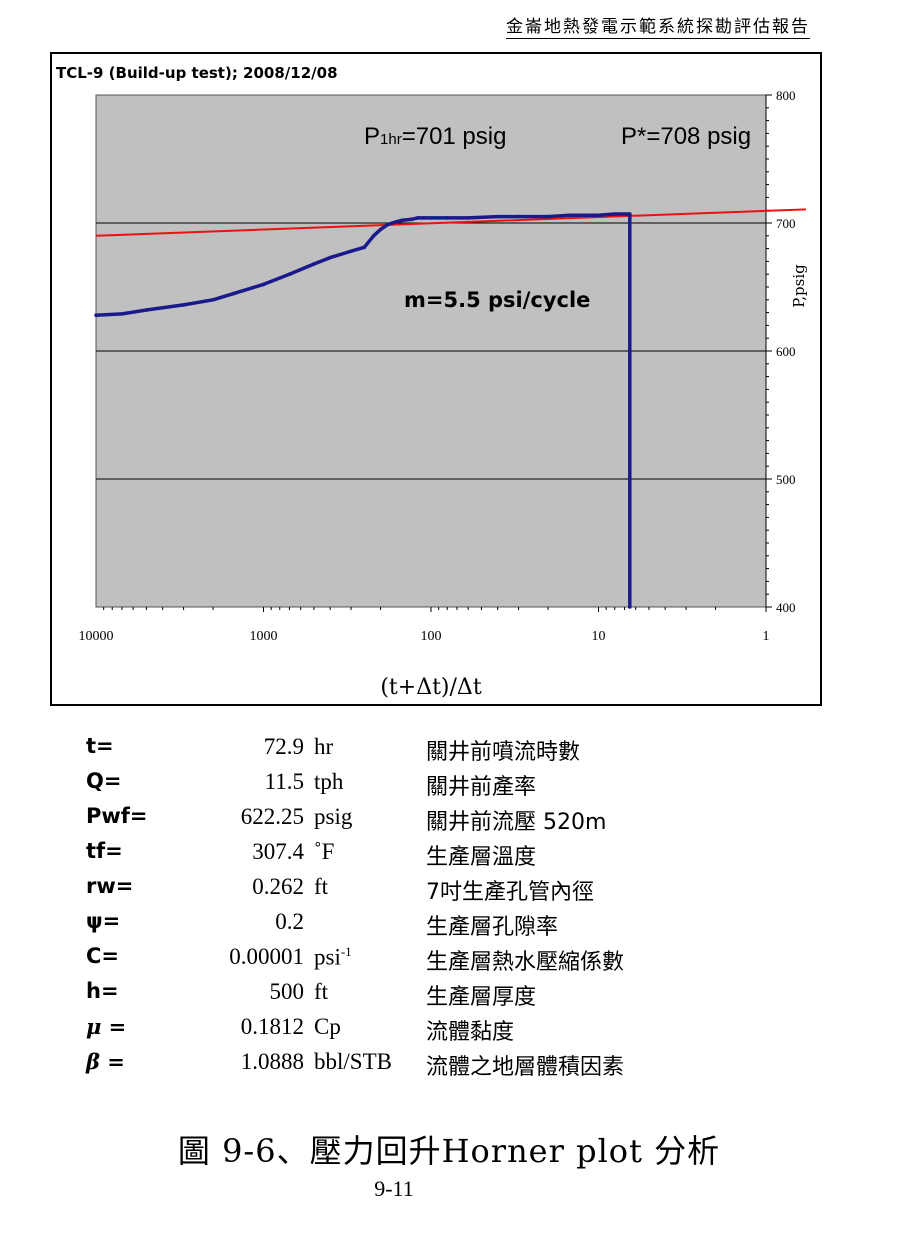 Image resolution: width=898 pixels, height=1240 pixels. I want to click on param-name: tf=, so click(104, 851).